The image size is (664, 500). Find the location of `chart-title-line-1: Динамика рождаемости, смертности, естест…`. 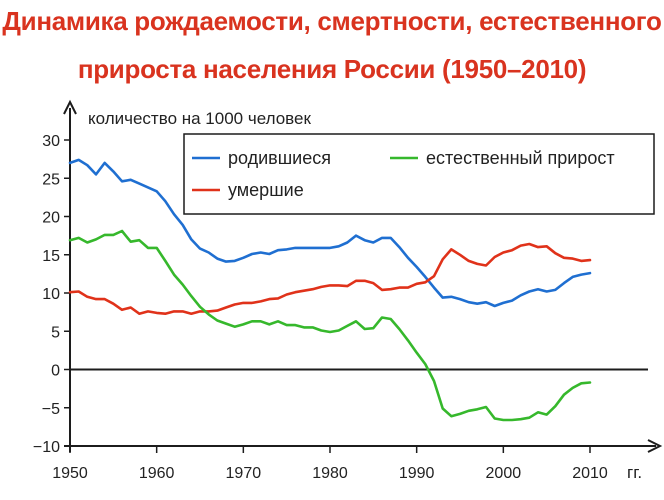

chart-title-line-1: Динамика рождаемости, смертности, естест… is located at coordinates (332, 21).